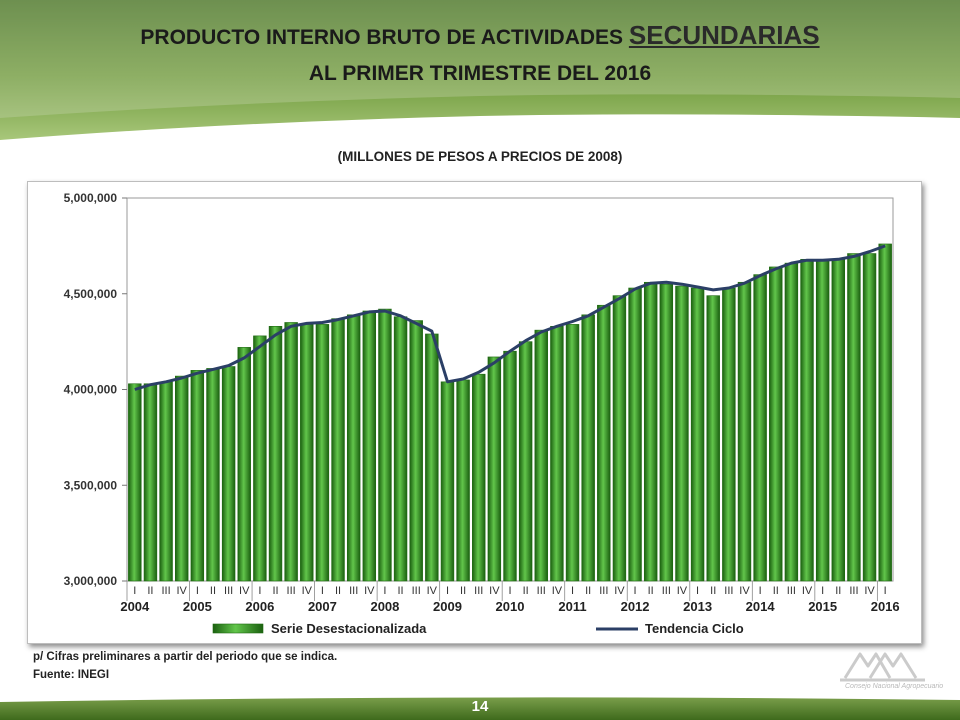 This screenshot has width=960, height=720. Describe the element at coordinates (882, 667) in the screenshot. I see `cna-logo` at that location.